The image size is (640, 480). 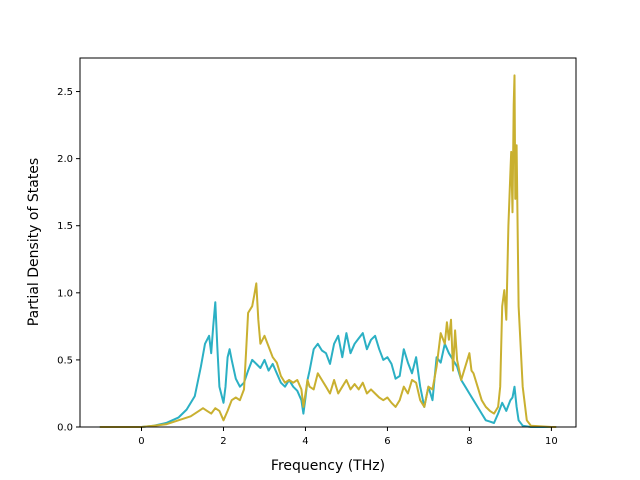 I want to click on y-axis-ticks: 0.0 0.5 1.0 1.5 2.0 2.5, so click(x=68, y=260).